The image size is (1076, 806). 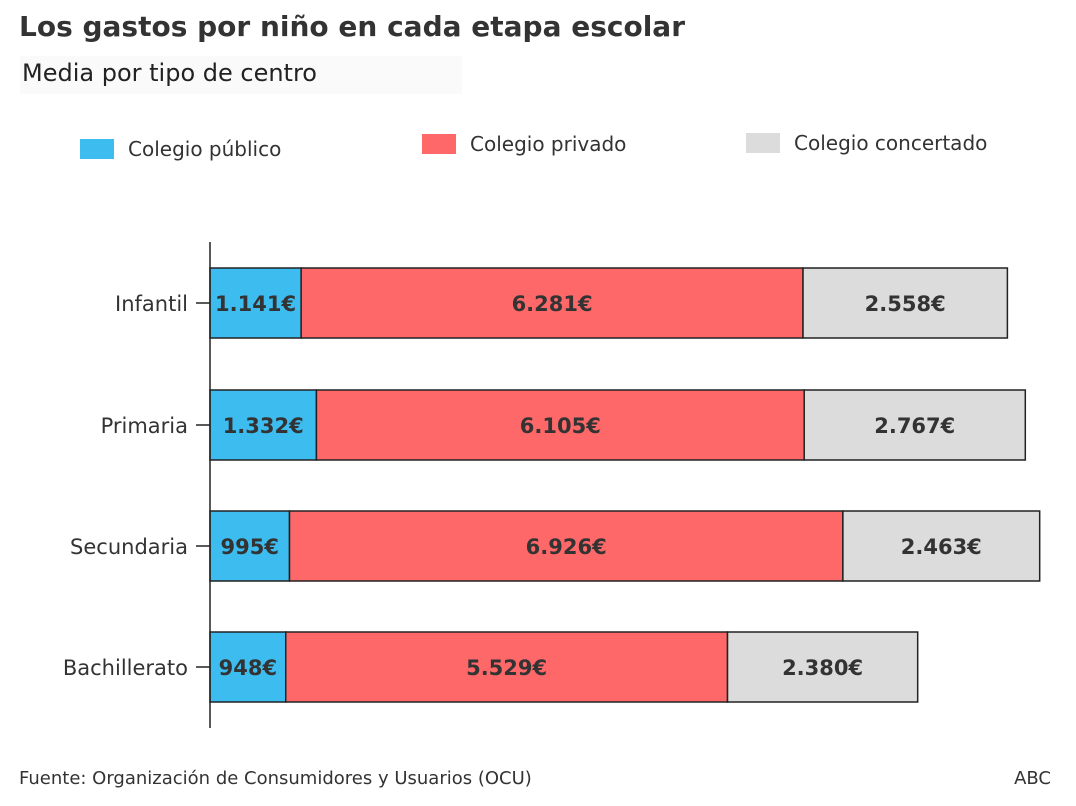 I want to click on bar-secundaria-colegio-concertado, so click(x=941, y=546).